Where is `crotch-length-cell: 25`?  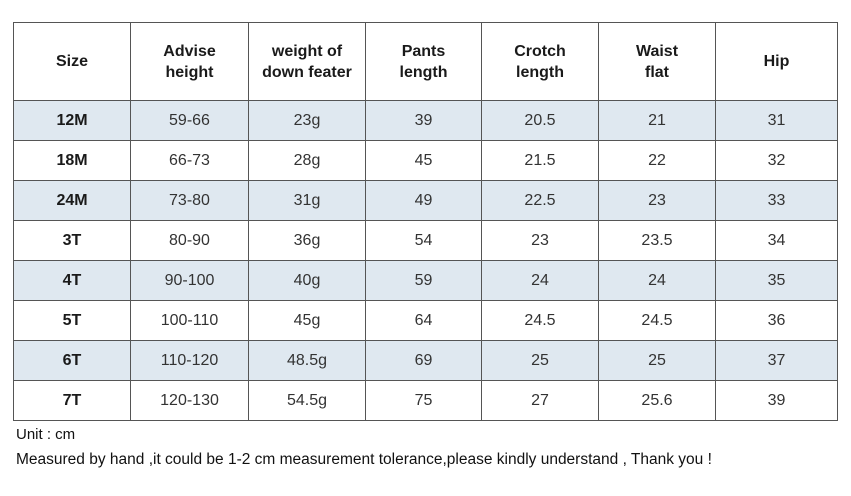 crotch-length-cell: 25 is located at coordinates (540, 360).